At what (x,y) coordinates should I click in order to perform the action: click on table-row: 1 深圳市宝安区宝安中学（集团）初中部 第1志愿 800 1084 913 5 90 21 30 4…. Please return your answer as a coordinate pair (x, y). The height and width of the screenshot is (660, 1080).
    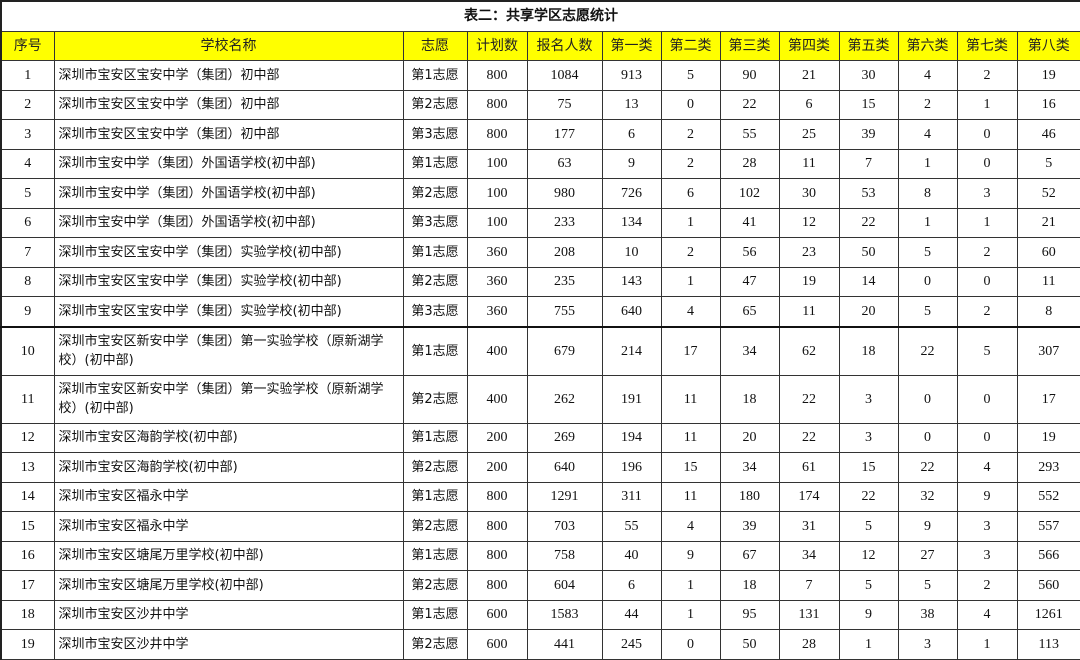
    Looking at the image, I should click on (540, 75).